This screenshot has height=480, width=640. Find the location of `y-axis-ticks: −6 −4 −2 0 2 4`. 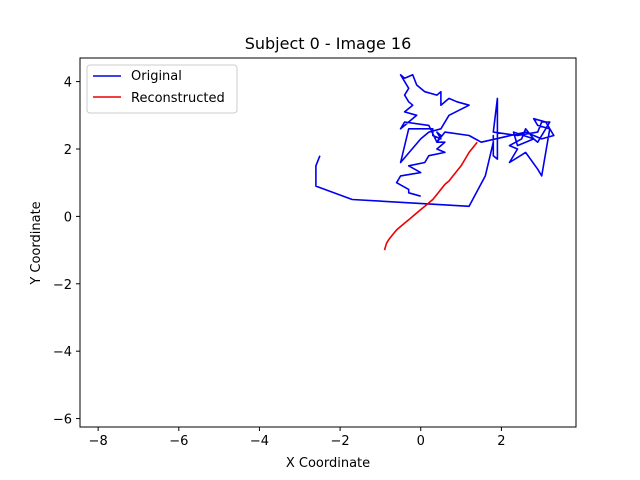

y-axis-ticks: −6 −4 −2 0 2 4 is located at coordinates (66, 252).